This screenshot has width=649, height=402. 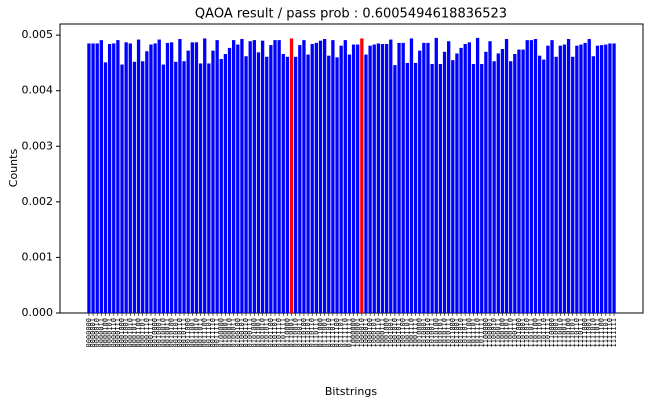 What do you see at coordinates (110, 333) in the screenshot?
I see `x-tick-label: 0000101` at bounding box center [110, 333].